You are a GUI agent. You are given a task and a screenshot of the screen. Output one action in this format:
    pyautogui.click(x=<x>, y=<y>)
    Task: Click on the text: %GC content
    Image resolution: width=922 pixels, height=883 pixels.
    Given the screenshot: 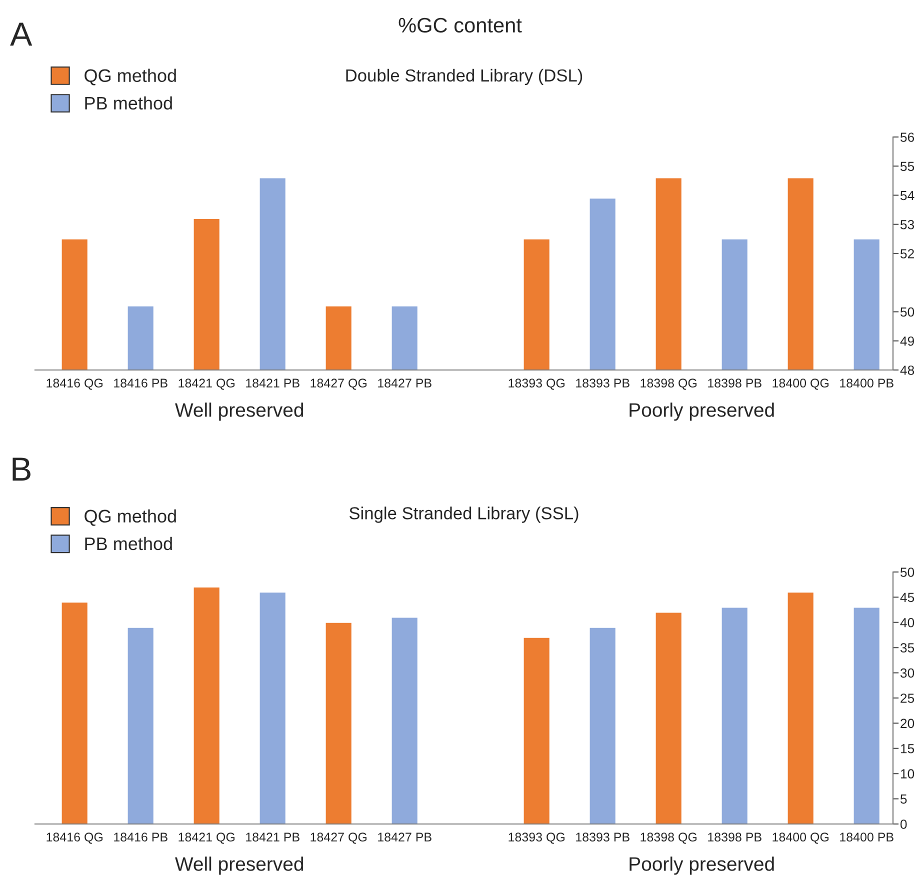 What is the action you would take?
    pyautogui.click(x=460, y=25)
    